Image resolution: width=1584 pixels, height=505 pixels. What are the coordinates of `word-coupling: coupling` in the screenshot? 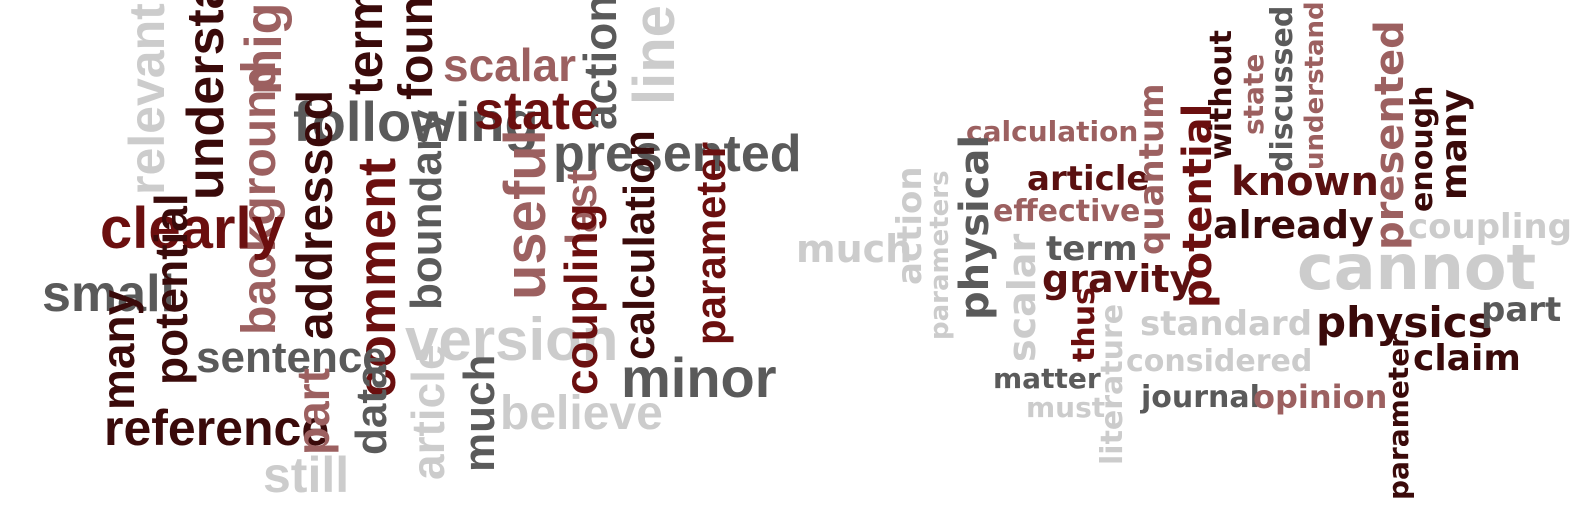 It's located at (1490, 227).